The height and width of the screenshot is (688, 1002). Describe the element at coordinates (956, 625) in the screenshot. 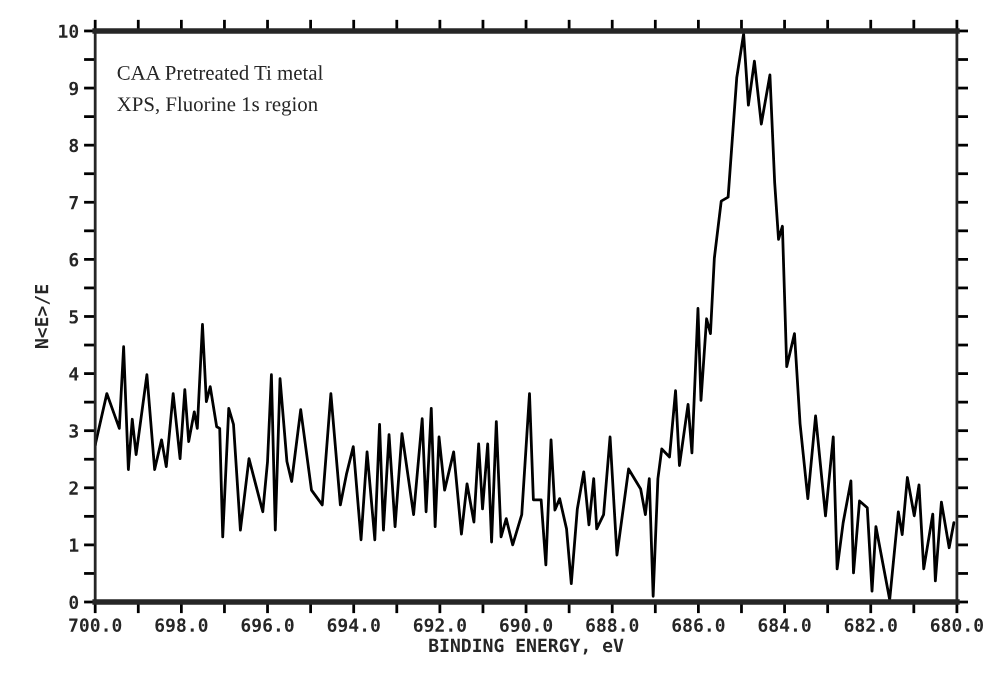

I see `x-tick-label: 680.0` at that location.